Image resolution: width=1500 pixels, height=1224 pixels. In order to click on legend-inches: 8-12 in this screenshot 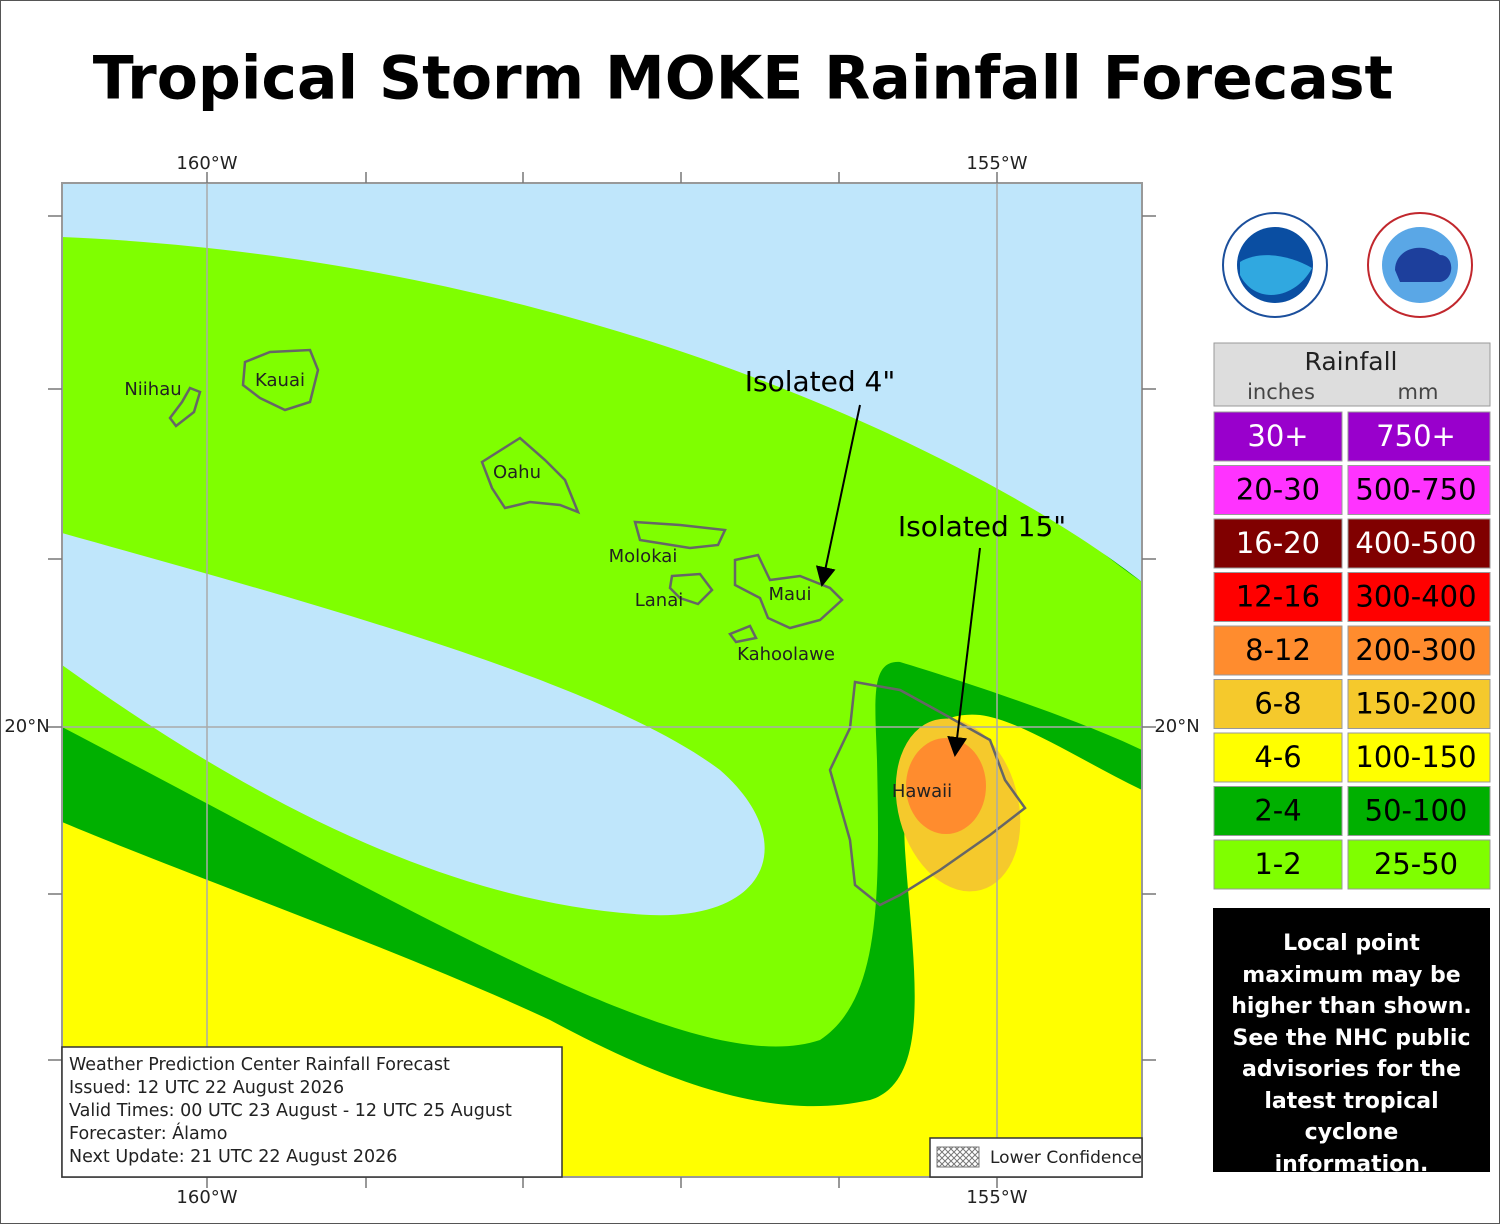, I will do `click(1278, 650)`.